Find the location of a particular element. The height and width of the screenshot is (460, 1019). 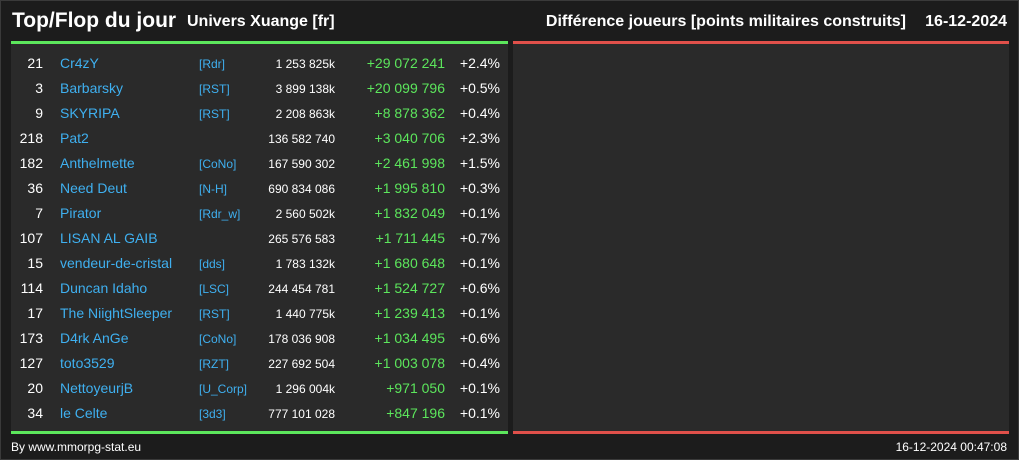

table-row: 9 SKYRIPA [RST] 2 208 863k +8 878 362 +0.4% is located at coordinates (259, 113).